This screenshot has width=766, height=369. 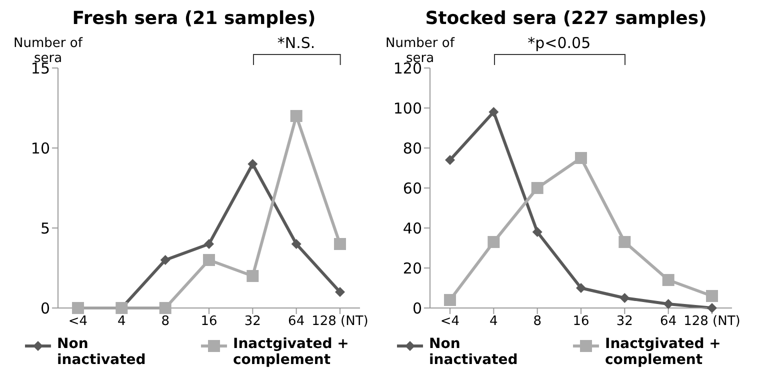 I want to click on chart-title: Stocked sera (227 samples), so click(x=566, y=18).